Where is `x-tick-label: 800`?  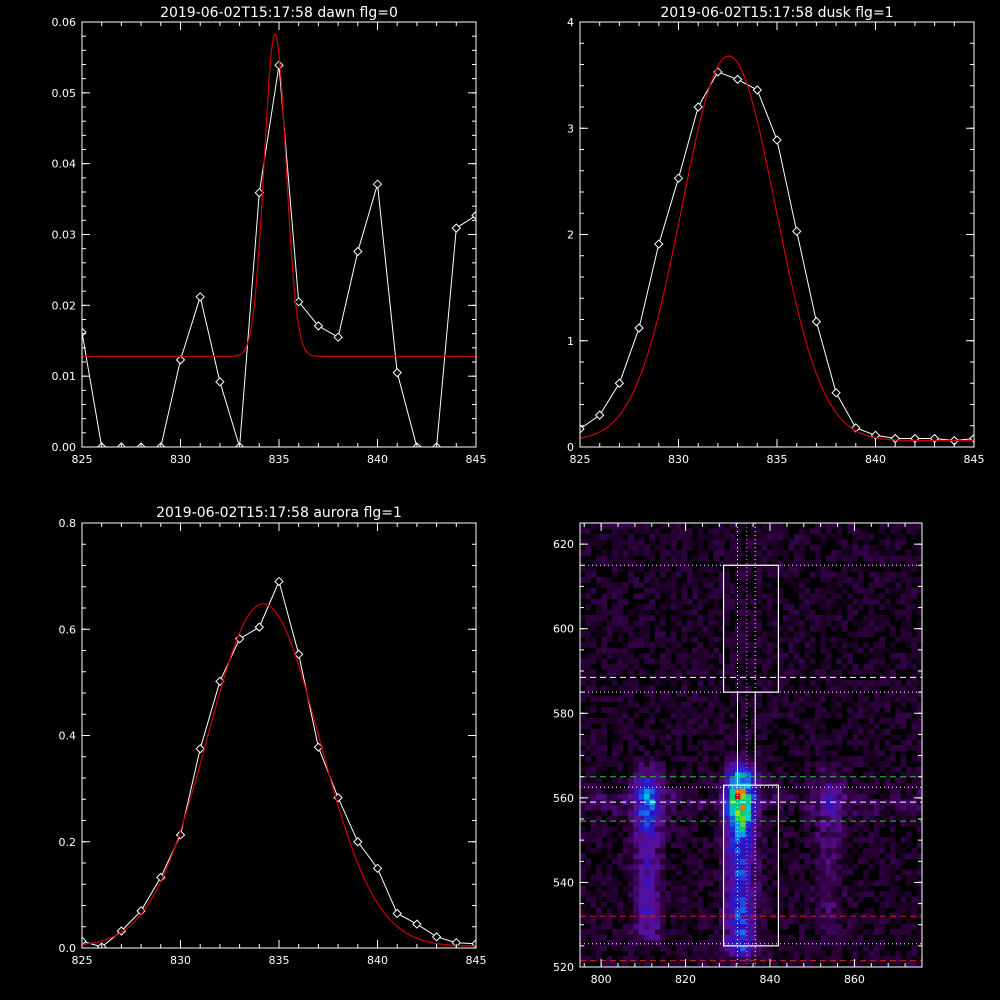 x-tick-label: 800 is located at coordinates (601, 979).